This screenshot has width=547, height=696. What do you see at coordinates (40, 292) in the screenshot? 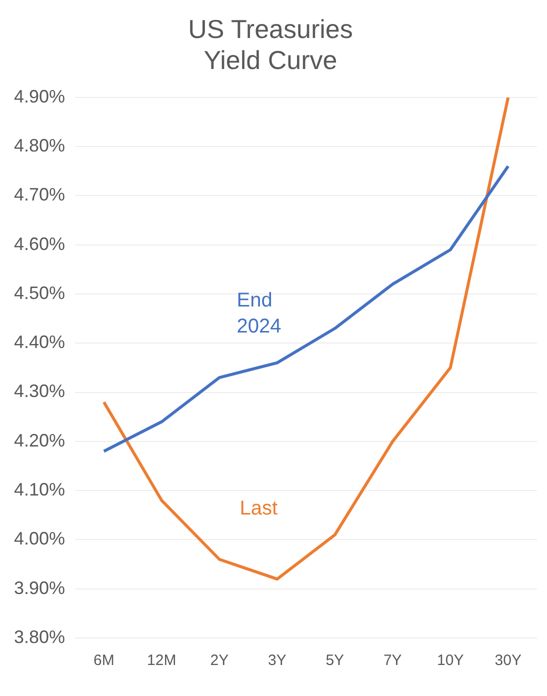
I see `y-tick-label: 4.50%` at bounding box center [40, 292].